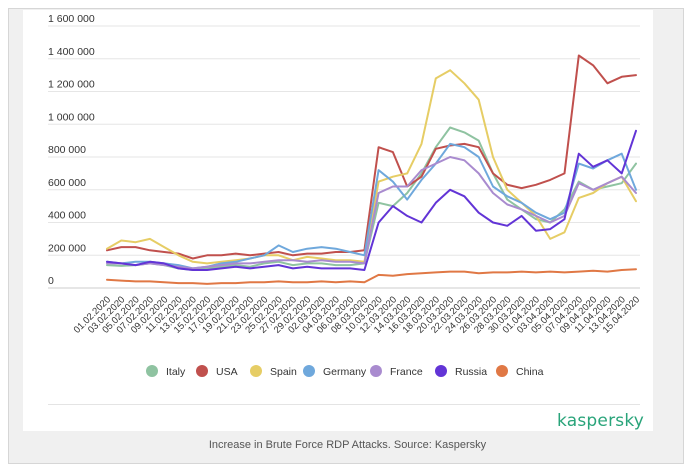  I want to click on y-tick-label: 200 000, so click(67, 248).